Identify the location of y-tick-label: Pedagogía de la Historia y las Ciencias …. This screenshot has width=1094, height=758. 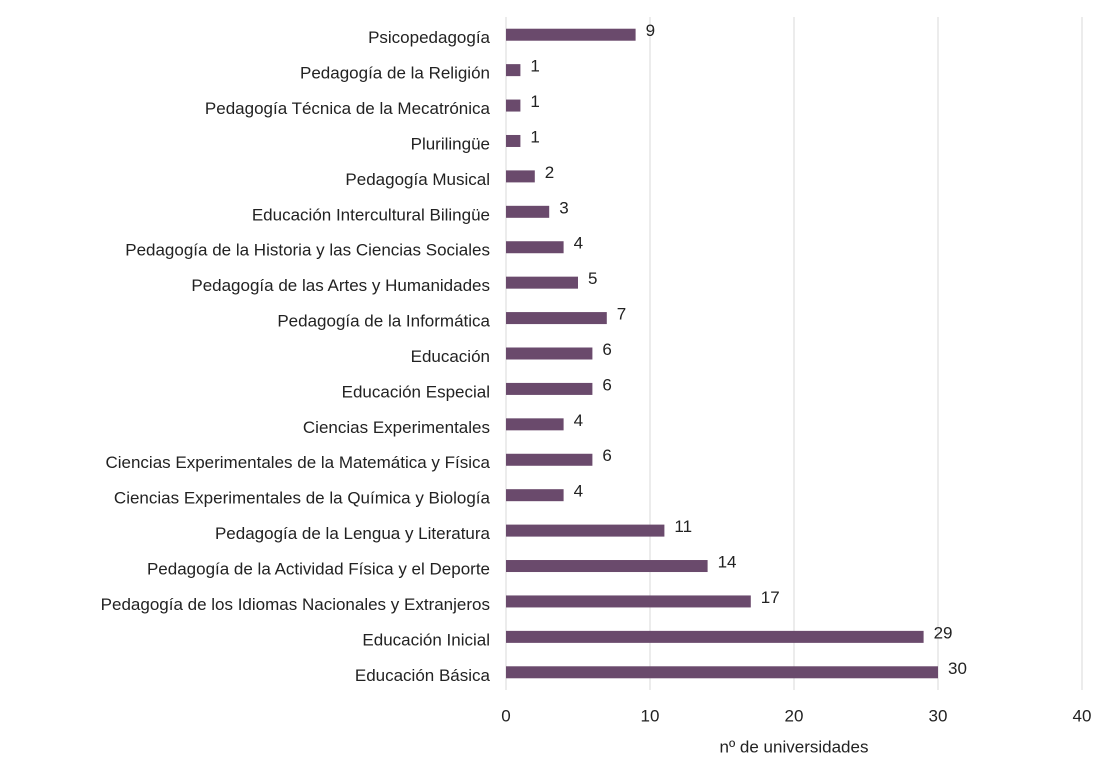
(307, 250).